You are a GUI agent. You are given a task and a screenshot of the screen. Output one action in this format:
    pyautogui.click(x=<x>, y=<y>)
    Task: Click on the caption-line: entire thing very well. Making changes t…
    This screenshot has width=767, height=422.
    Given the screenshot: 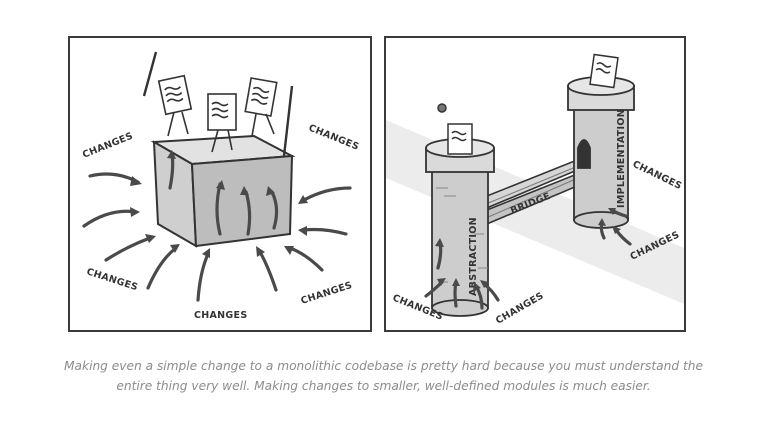 What is the action you would take?
    pyautogui.click(x=383, y=386)
    